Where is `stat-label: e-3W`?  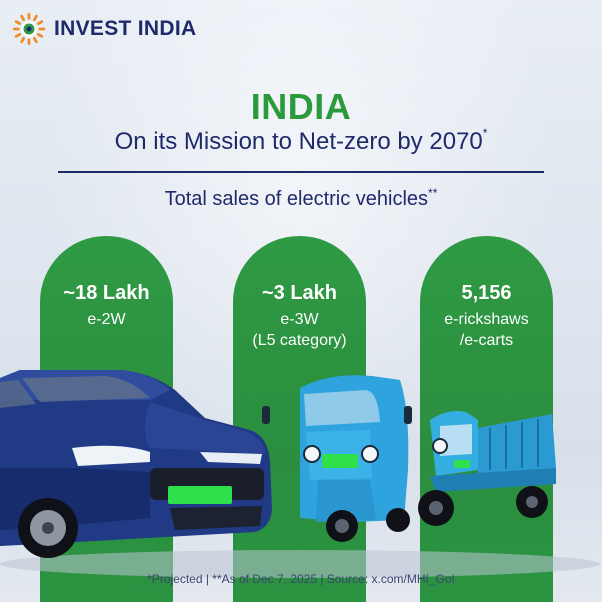
stat-label: e-3W is located at coordinates (299, 319).